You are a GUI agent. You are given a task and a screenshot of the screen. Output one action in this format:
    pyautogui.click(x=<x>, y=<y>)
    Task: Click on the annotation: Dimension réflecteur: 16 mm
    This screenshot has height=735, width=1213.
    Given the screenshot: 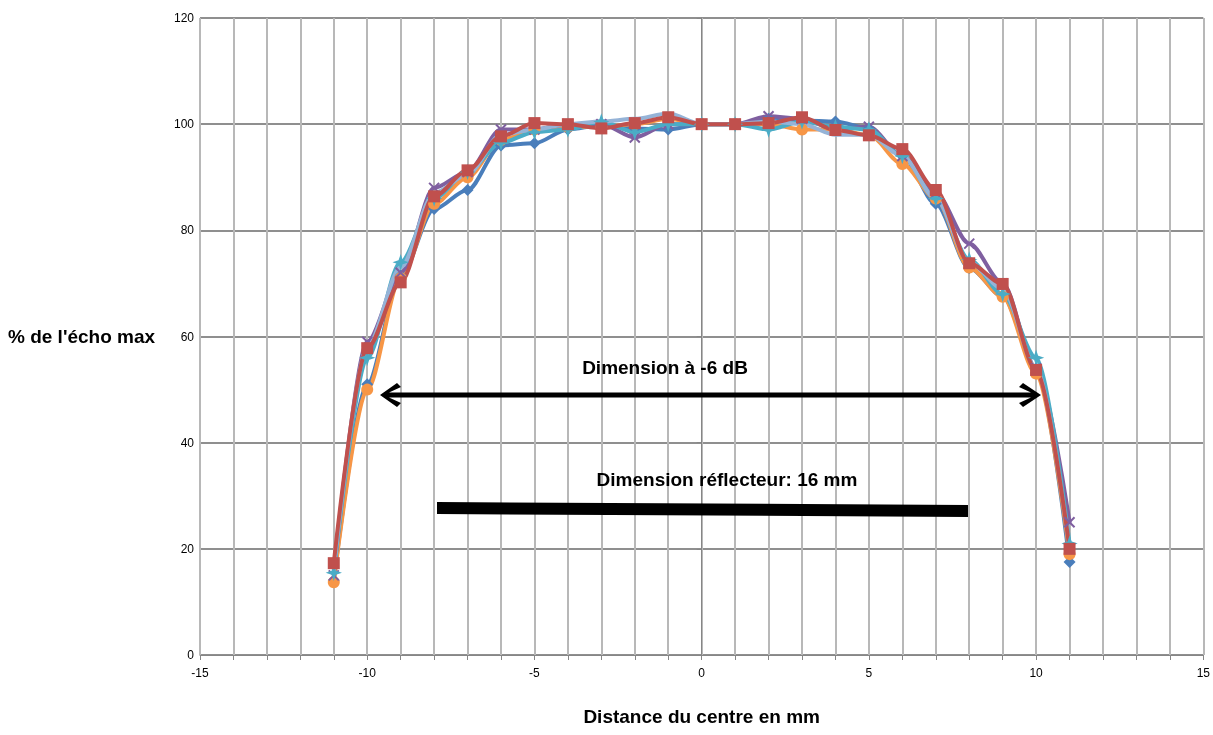 What is the action you would take?
    pyautogui.click(x=727, y=480)
    